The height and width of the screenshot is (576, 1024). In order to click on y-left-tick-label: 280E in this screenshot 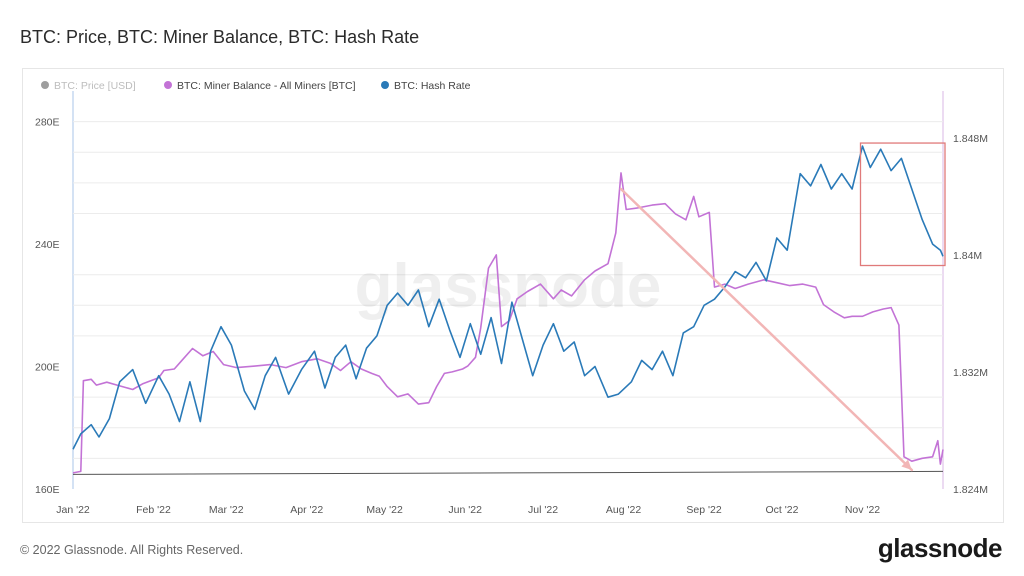, I will do `click(47, 123)`.